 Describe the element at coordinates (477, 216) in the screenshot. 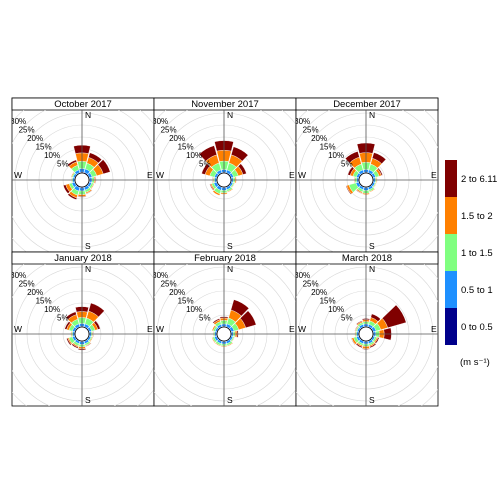

I see `legend-label: 1.5 to 2` at that location.